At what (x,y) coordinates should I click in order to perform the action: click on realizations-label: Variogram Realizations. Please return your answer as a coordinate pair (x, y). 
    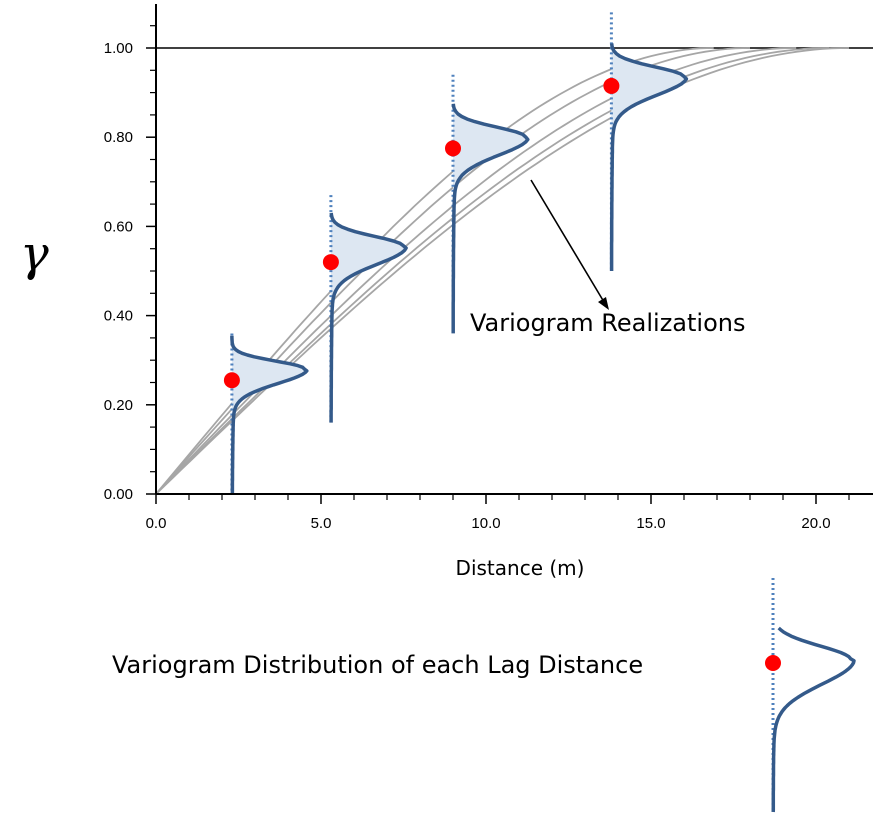
    Looking at the image, I should click on (607, 323).